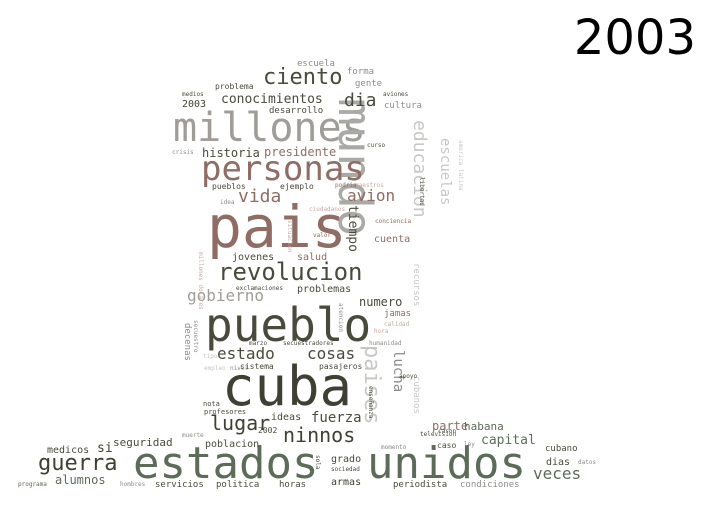  I want to click on cloud-word: libertad, so click(421, 191).